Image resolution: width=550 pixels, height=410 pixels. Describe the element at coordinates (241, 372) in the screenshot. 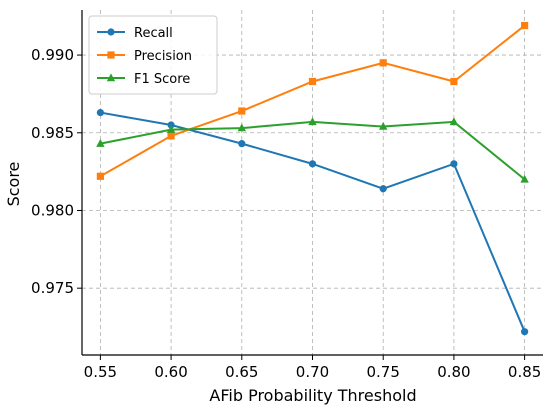

I see `x-tick-label: 0.65` at that location.